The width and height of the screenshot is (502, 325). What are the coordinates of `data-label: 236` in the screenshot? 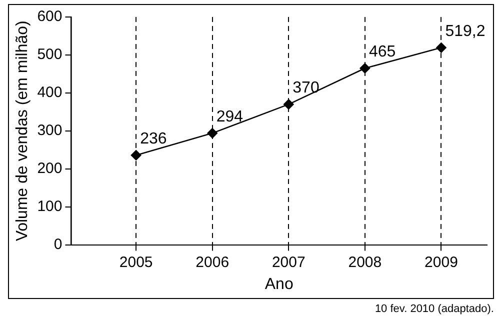 It's located at (153, 139).